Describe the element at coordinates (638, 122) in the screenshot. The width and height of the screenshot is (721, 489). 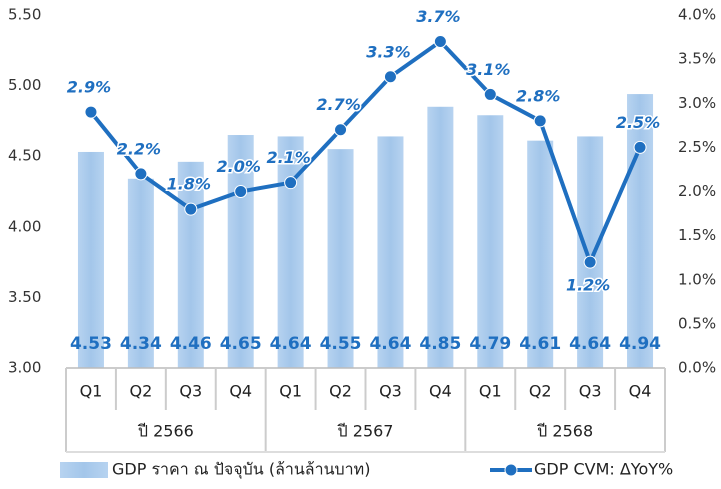
I see `line-value-label: 2.5%` at that location.